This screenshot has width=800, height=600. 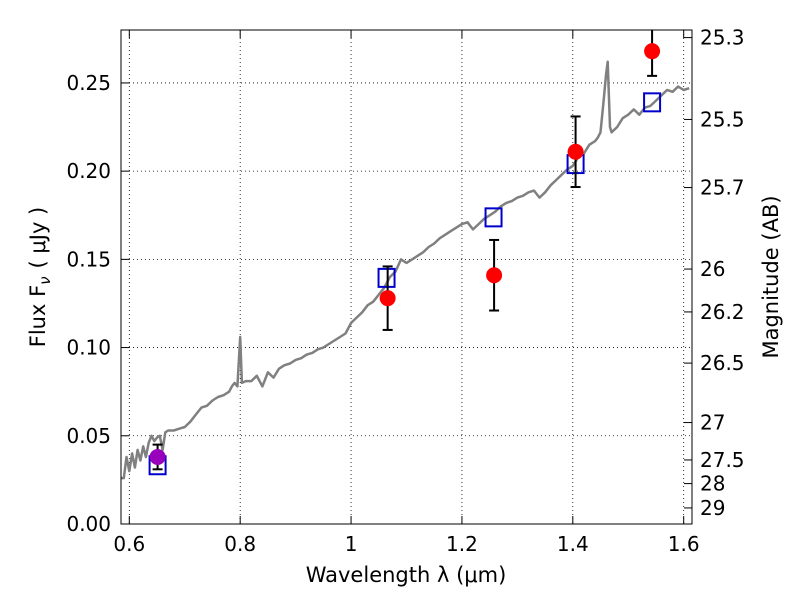 What do you see at coordinates (88, 524) in the screenshot?
I see `y-tick-label: 0.00` at bounding box center [88, 524].